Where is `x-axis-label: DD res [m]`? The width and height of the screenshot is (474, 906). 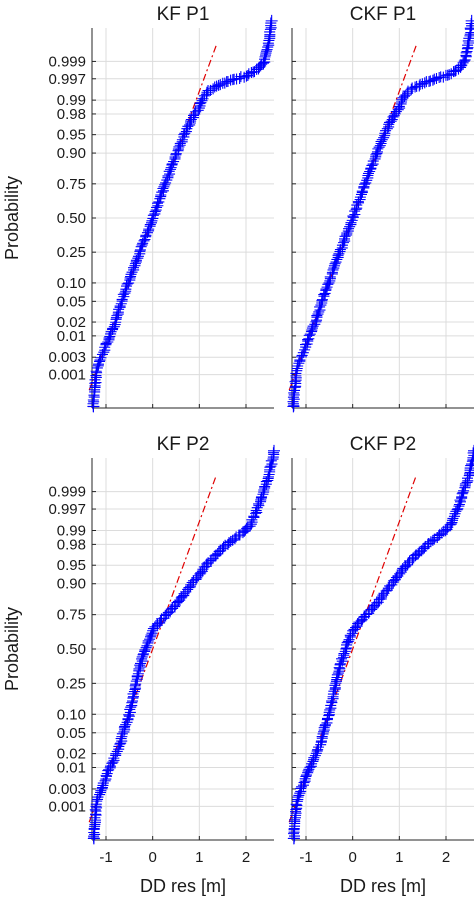
x-axis-label: DD res [m] is located at coordinates (383, 886).